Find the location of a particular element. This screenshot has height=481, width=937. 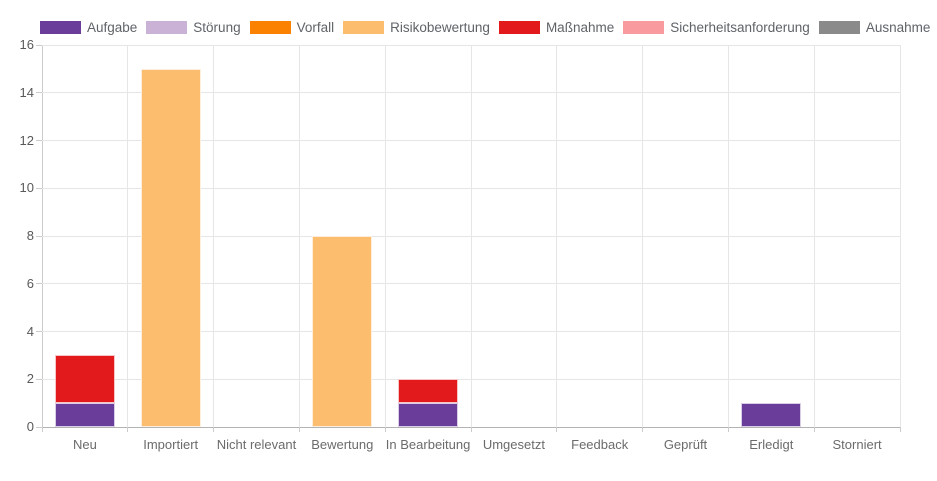

x-axis-label-bewertung: Bewertung is located at coordinates (342, 444).